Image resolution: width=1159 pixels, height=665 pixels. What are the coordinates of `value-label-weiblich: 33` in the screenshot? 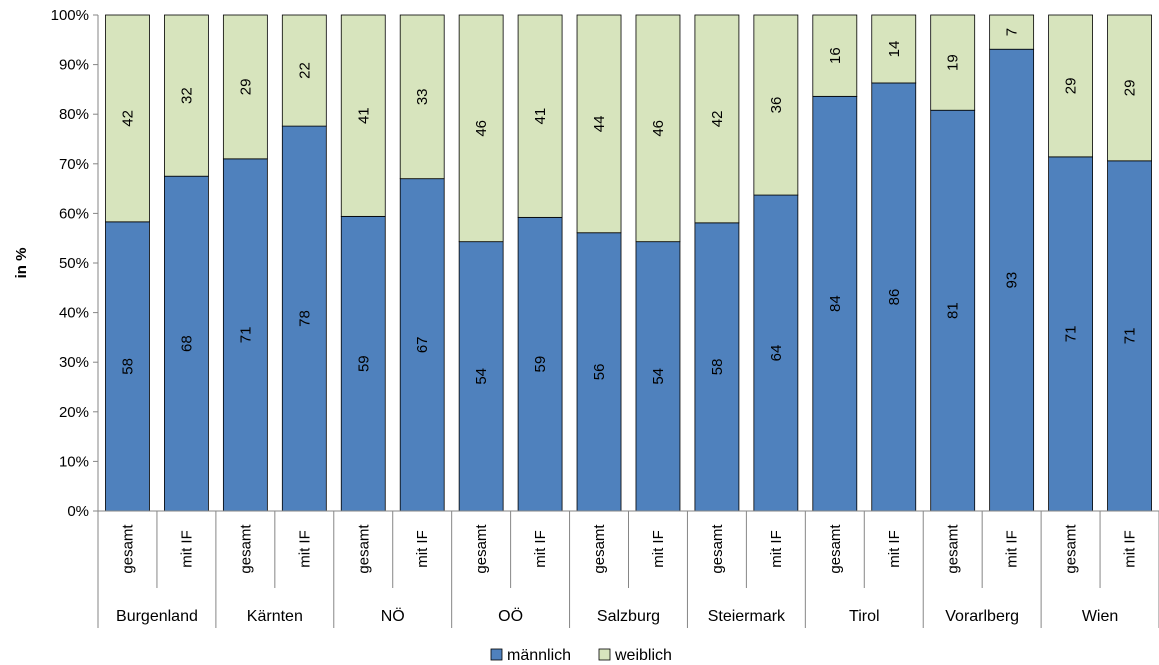 It's located at (422, 96).